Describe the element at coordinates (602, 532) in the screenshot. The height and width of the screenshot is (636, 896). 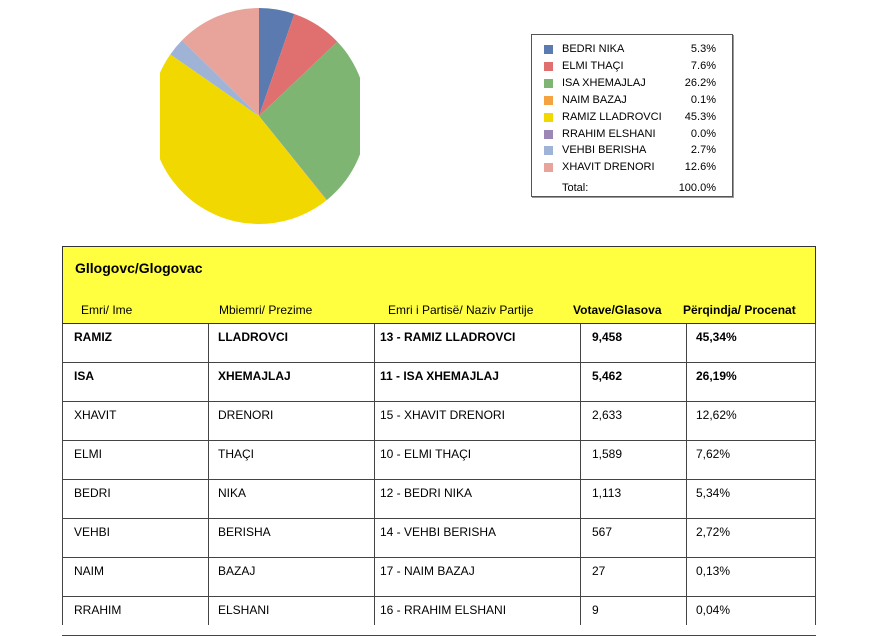
I see `cell-votat: 567` at that location.